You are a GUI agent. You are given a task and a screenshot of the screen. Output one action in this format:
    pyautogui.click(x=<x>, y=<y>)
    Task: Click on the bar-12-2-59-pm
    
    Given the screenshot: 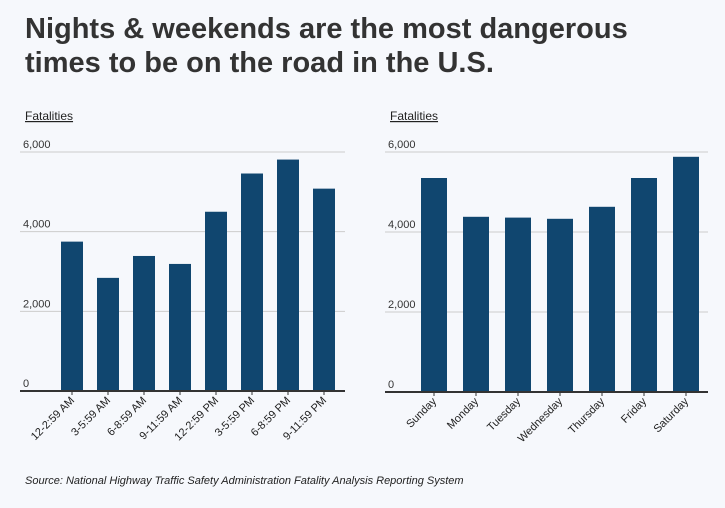 What is the action you would take?
    pyautogui.click(x=216, y=301)
    